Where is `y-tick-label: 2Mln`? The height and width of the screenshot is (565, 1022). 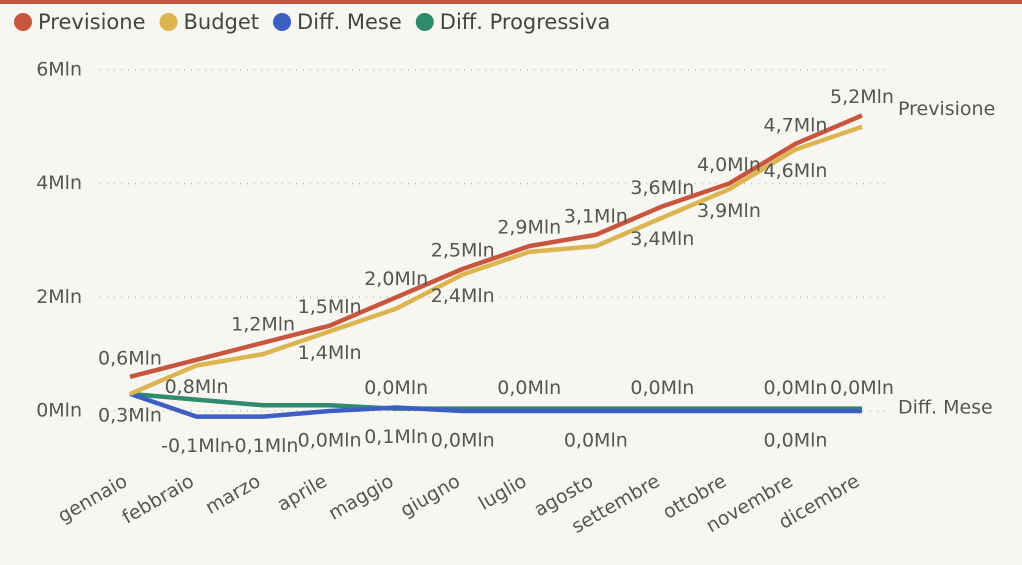 y-tick-label: 2Mln is located at coordinates (59, 297).